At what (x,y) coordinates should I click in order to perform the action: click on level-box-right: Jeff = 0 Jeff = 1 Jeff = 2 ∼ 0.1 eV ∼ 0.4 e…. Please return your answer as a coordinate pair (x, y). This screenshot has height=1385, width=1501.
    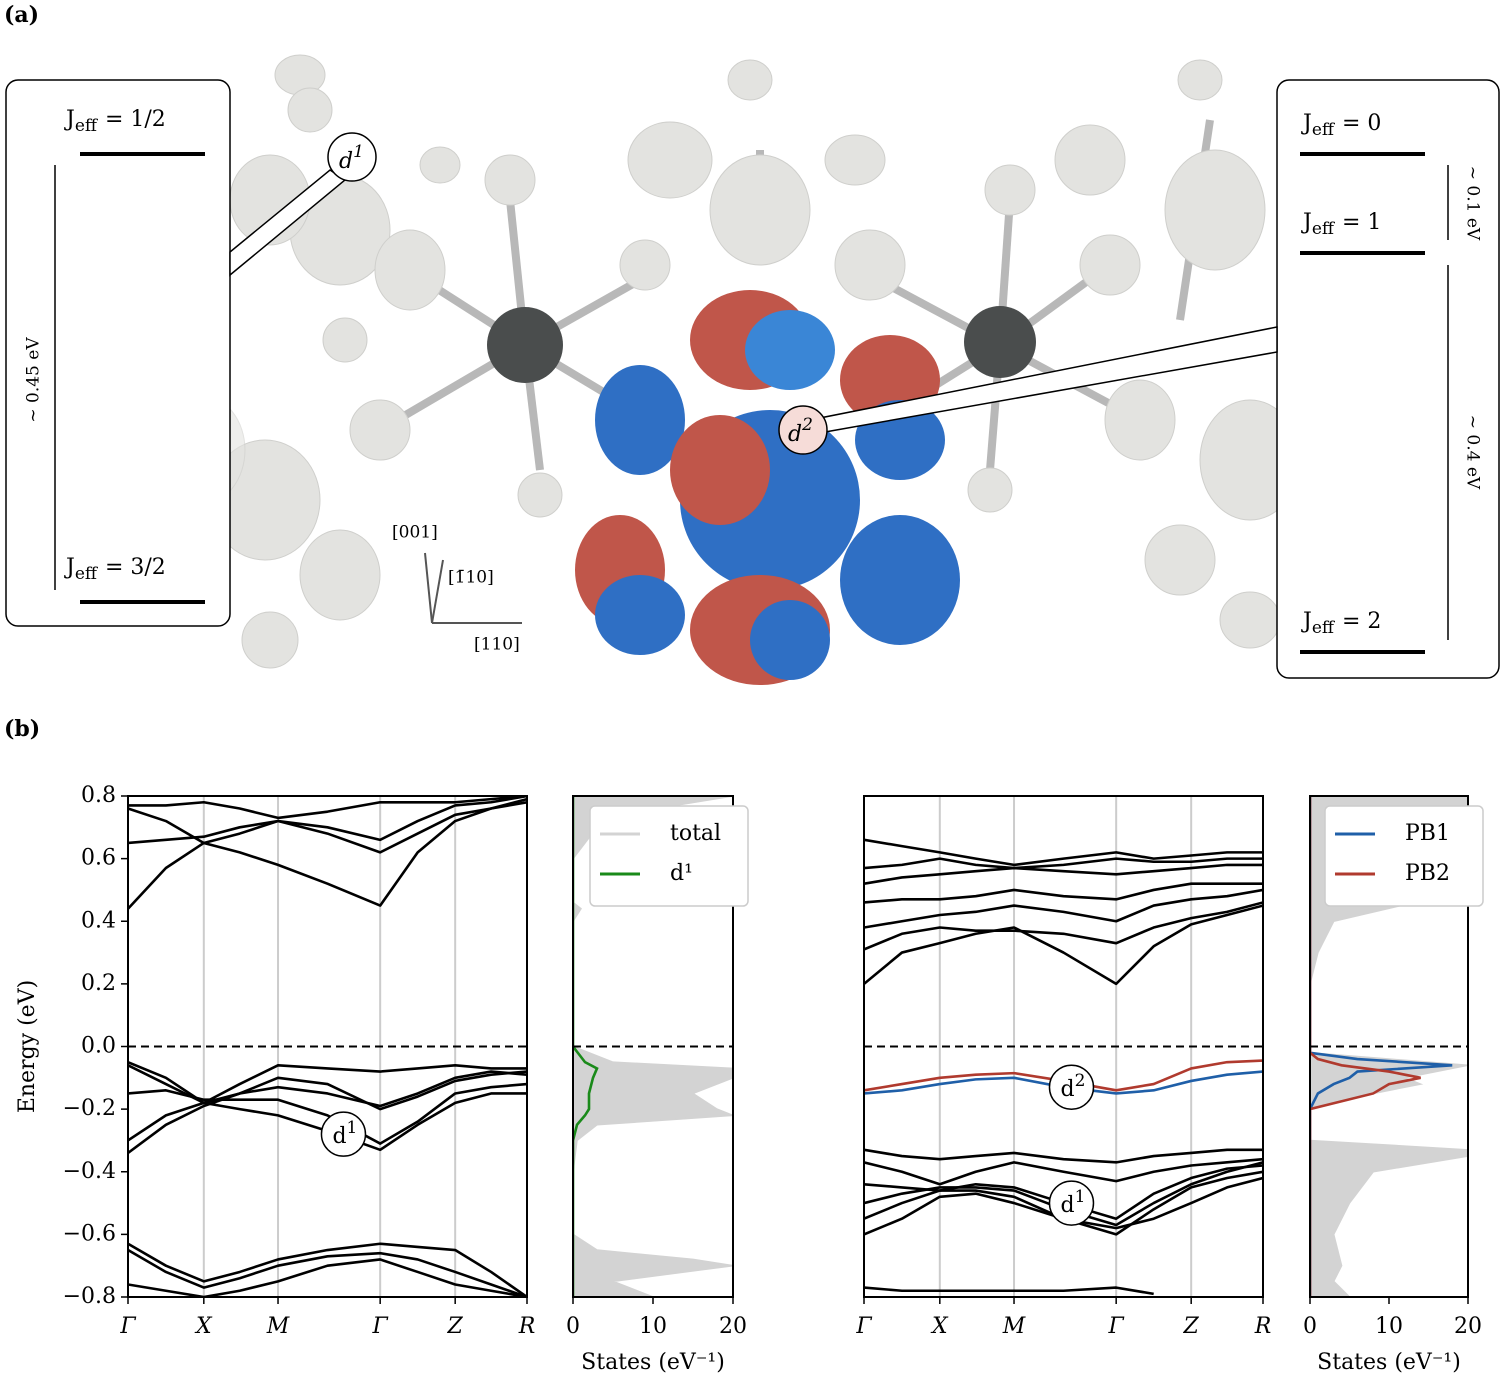
    Looking at the image, I should click on (1388, 379).